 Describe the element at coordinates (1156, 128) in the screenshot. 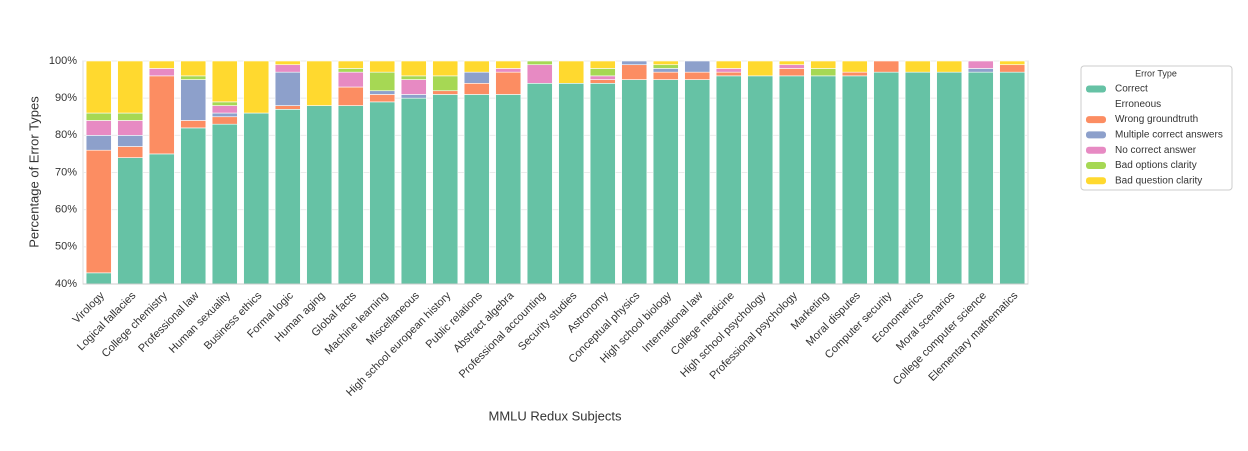

I see `legend-box` at that location.